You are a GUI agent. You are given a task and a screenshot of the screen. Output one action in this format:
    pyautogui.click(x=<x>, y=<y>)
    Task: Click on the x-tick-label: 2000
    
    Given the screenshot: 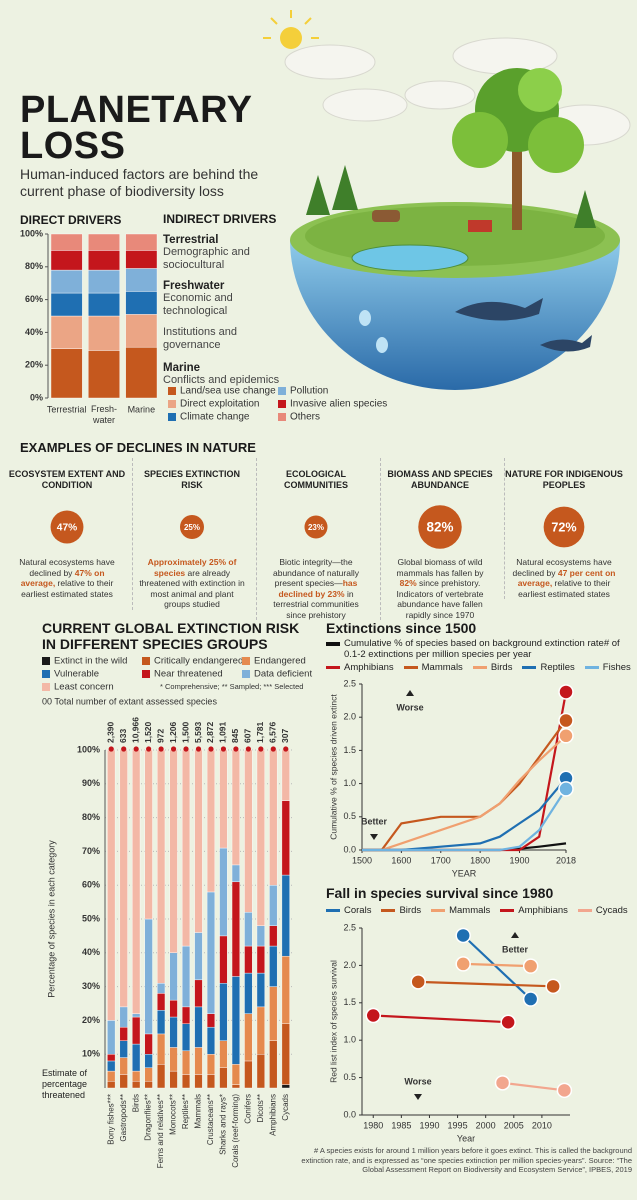 What is the action you would take?
    pyautogui.click(x=486, y=1125)
    